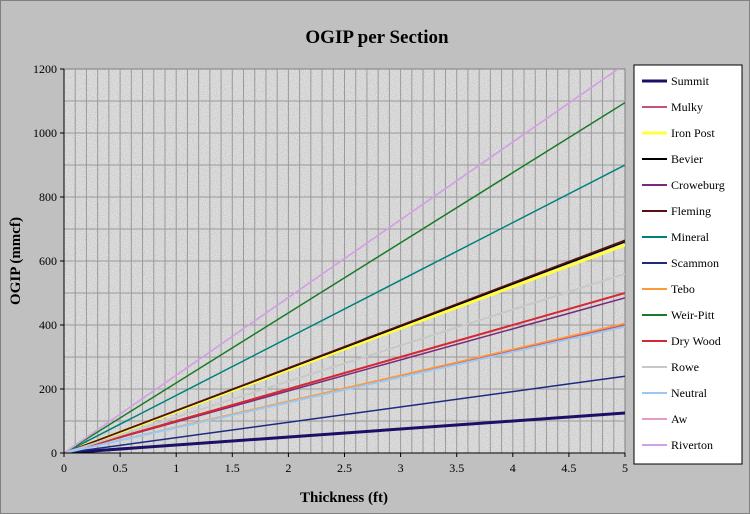 The width and height of the screenshot is (750, 514). I want to click on legend-label-summit: Summit, so click(690, 81).